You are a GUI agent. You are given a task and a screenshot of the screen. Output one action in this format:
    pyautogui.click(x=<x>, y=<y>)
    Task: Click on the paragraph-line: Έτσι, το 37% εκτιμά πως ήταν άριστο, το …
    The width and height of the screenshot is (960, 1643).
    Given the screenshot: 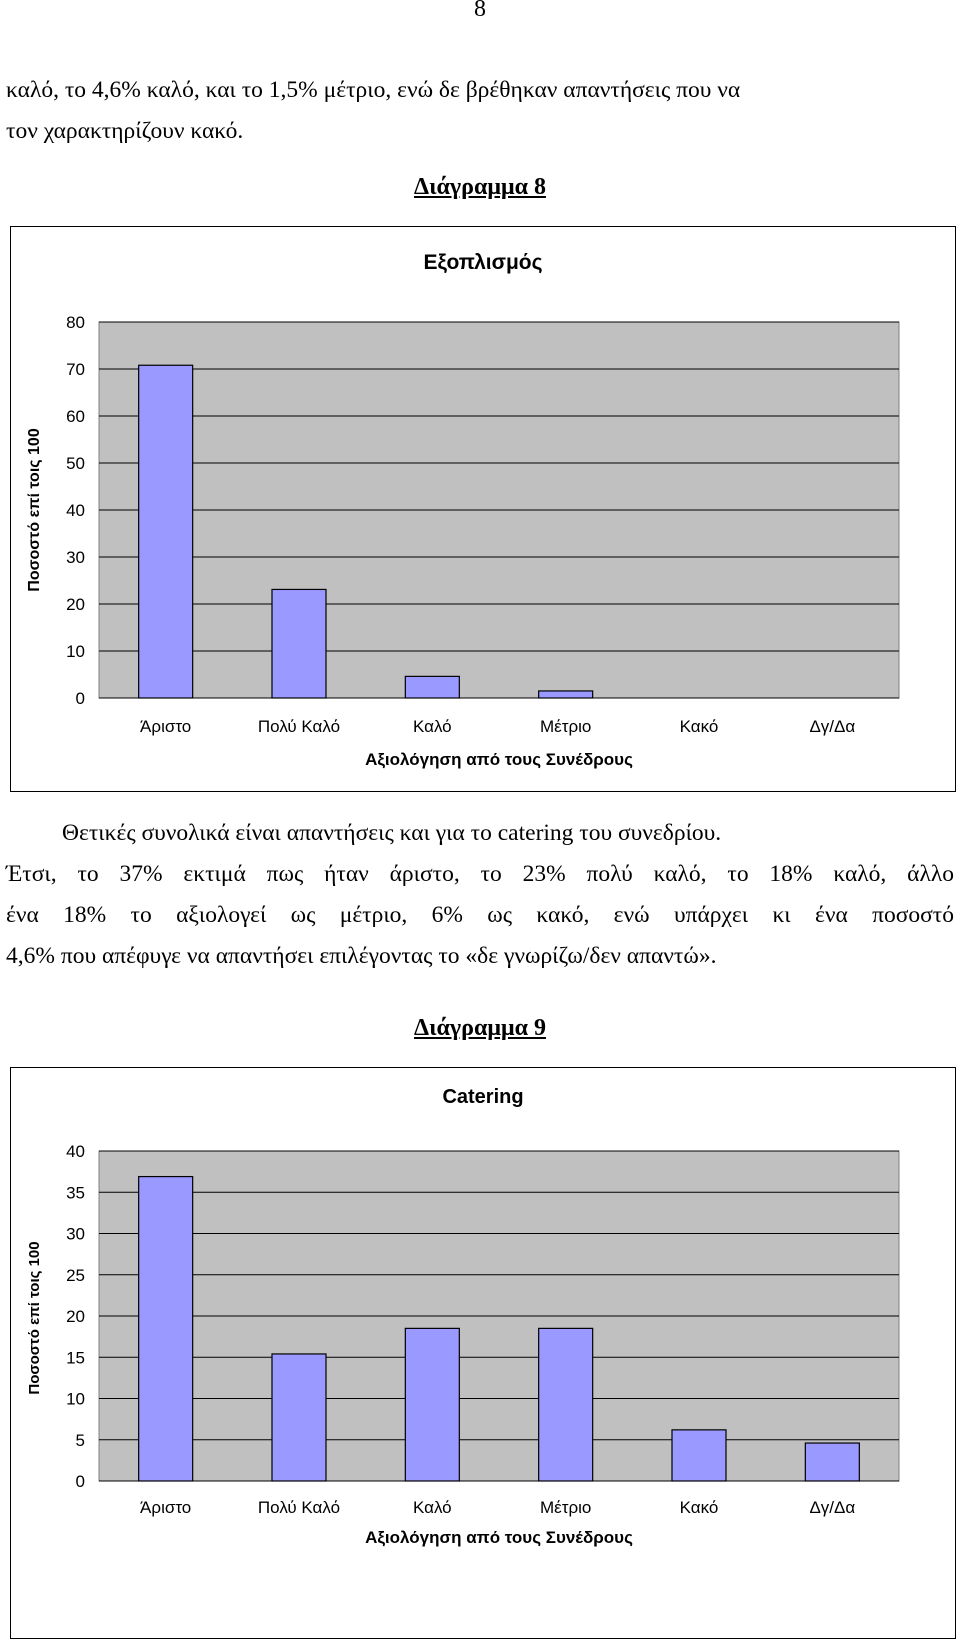 What is the action you would take?
    pyautogui.click(x=480, y=874)
    